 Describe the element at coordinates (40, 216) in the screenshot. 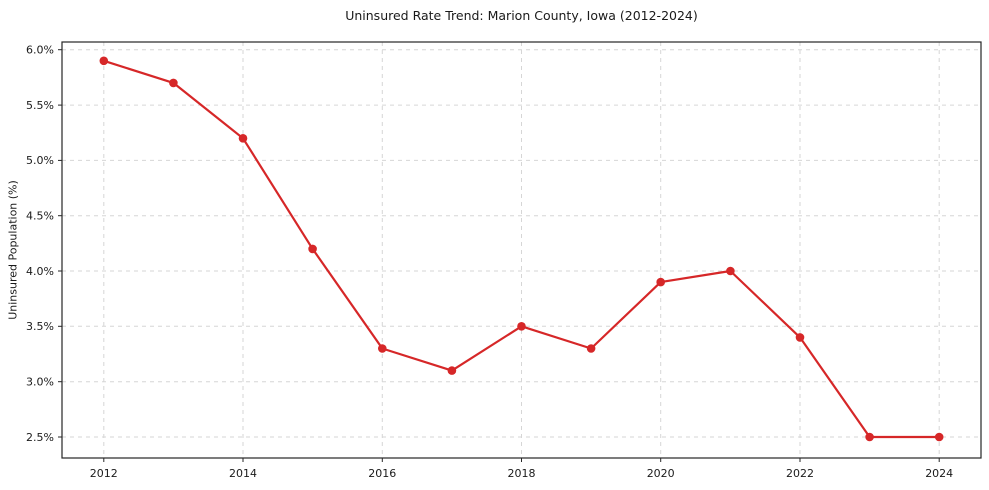

I see `y-tick-label: 4.5%` at that location.